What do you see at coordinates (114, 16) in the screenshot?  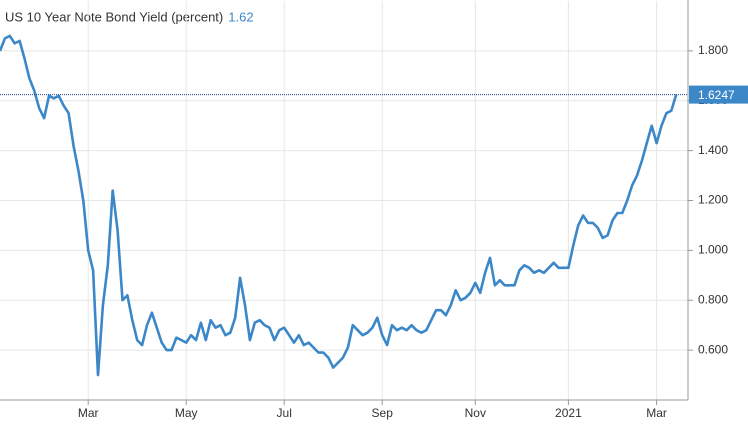 I see `chart-title: US 10 Year Note Bond Yield (percent)` at bounding box center [114, 16].